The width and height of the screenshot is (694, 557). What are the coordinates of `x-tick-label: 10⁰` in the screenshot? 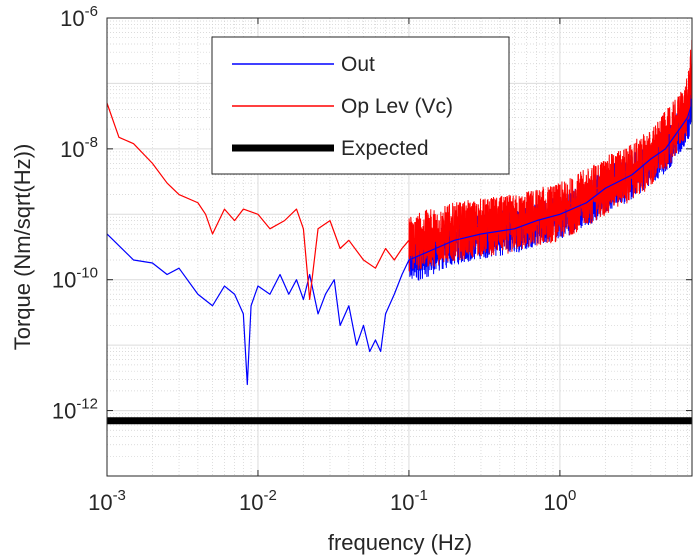 It's located at (559, 501).